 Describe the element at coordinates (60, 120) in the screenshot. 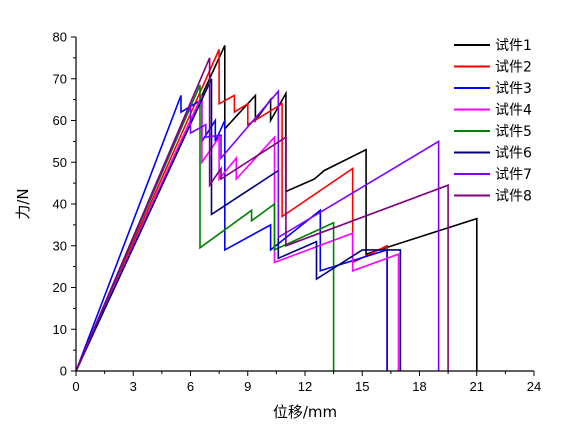

I see `y-tick-label: 60` at that location.